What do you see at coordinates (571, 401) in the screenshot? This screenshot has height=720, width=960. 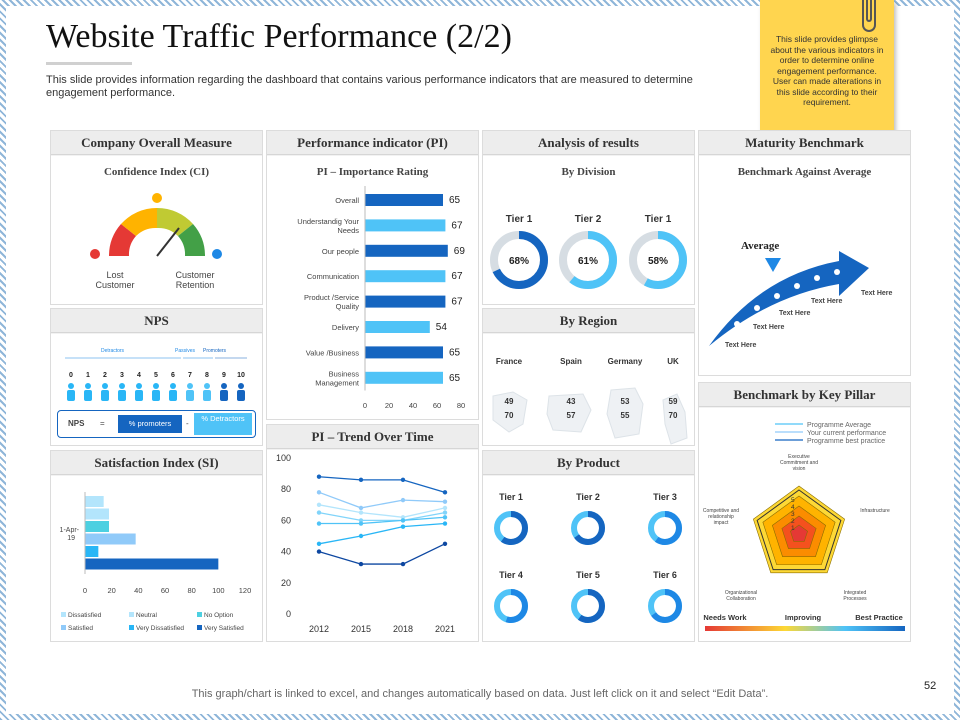 I see `region-value-1: 43` at bounding box center [571, 401].